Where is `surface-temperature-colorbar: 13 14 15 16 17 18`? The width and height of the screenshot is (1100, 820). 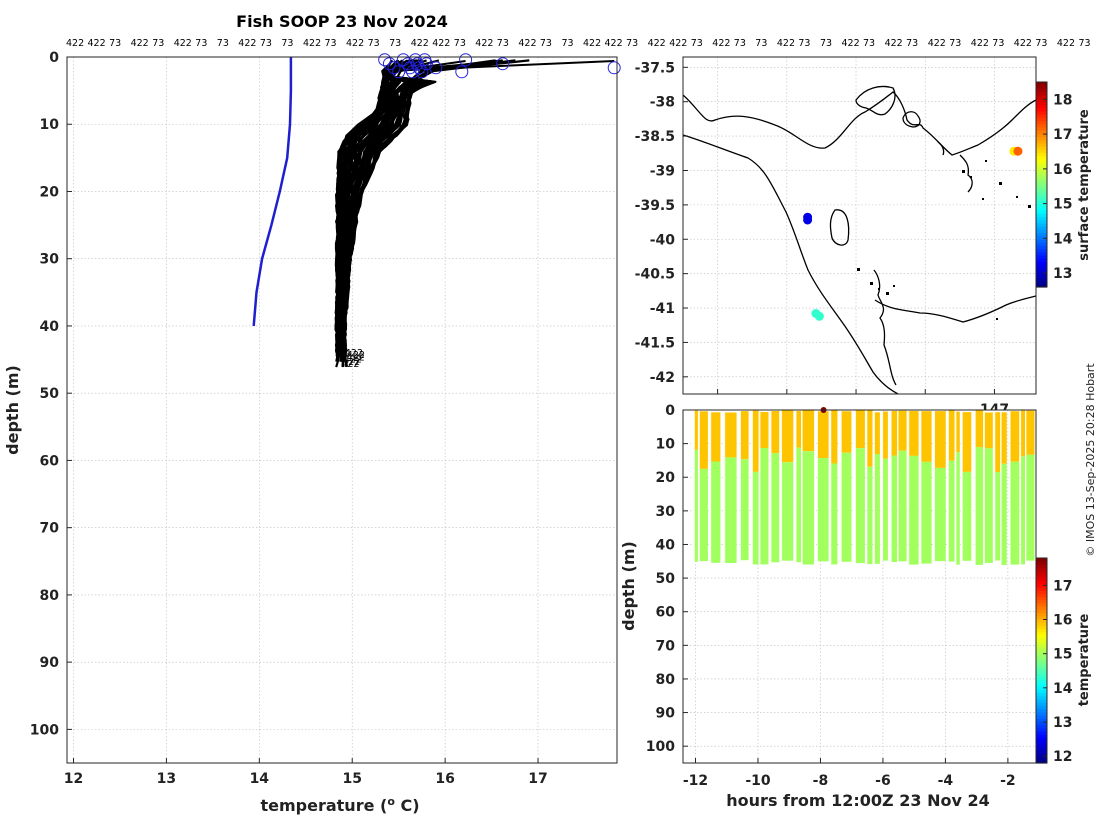
surface-temperature-colorbar: 13 14 15 16 17 18 is located at coordinates (1054, 184).